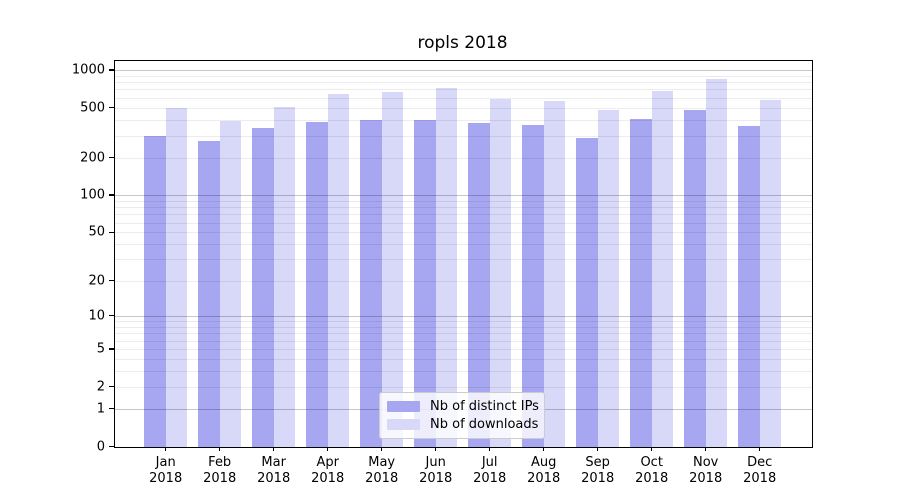  I want to click on x-tick-label-aug: Aug 2018, so click(543, 471).